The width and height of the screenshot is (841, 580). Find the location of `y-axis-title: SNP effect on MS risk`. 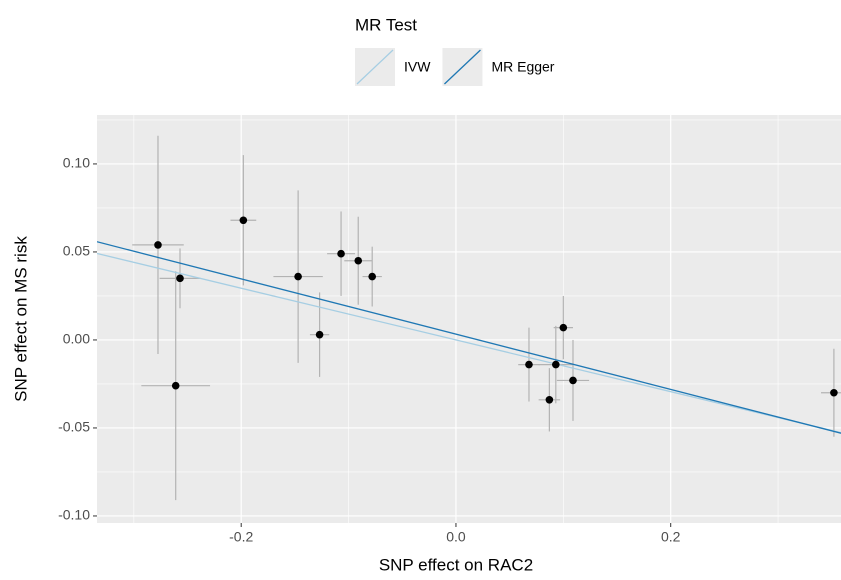

y-axis-title: SNP effect on MS risk is located at coordinates (20, 319).